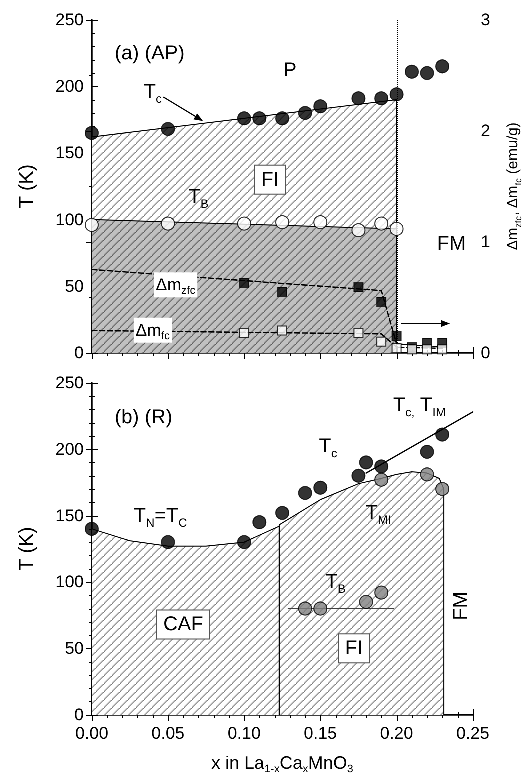  What do you see at coordinates (143, 417) in the screenshot?
I see `annotation: (b) (R)` at bounding box center [143, 417].